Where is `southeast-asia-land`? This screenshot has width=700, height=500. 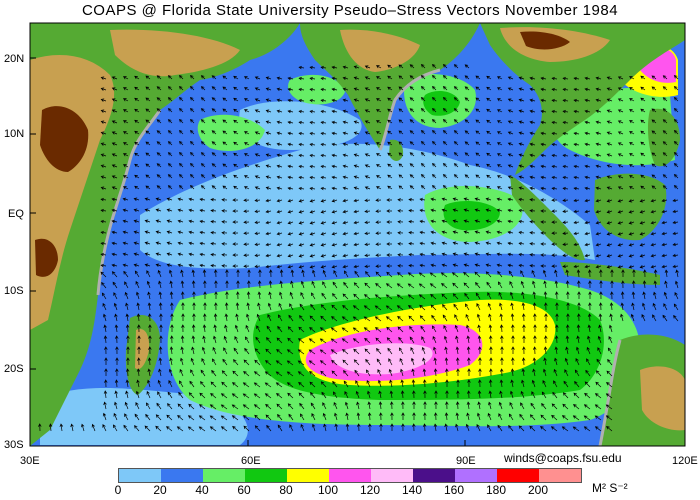
southeast-asia-land is located at coordinates (582, 99).